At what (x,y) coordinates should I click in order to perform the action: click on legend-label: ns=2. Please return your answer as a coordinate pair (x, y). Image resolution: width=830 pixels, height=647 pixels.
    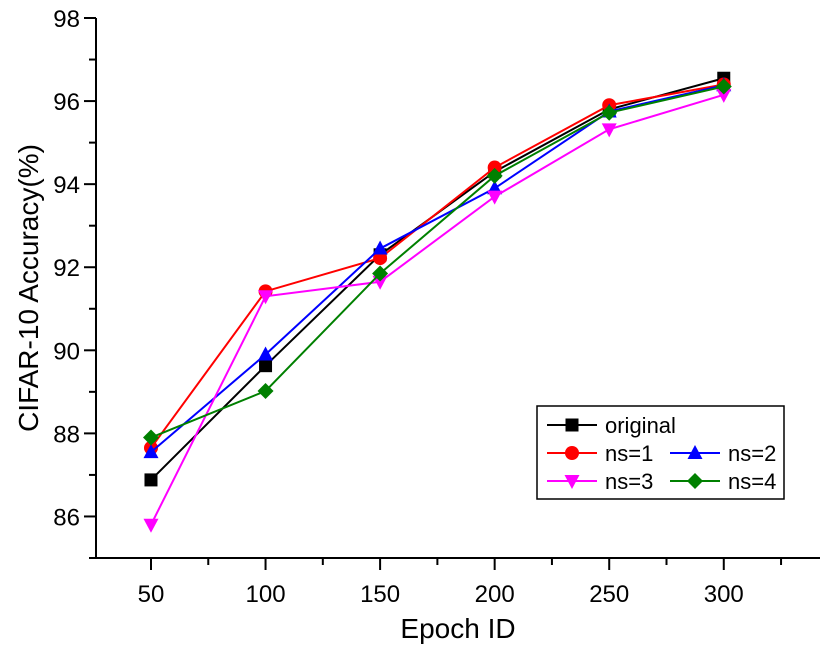
    Looking at the image, I should click on (752, 453).